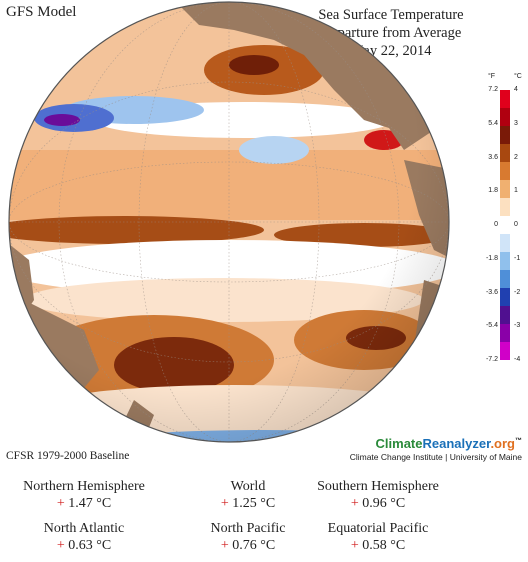  What do you see at coordinates (493, 191) in the screenshot?
I see `scale-tick-f: 1.8` at bounding box center [493, 191].